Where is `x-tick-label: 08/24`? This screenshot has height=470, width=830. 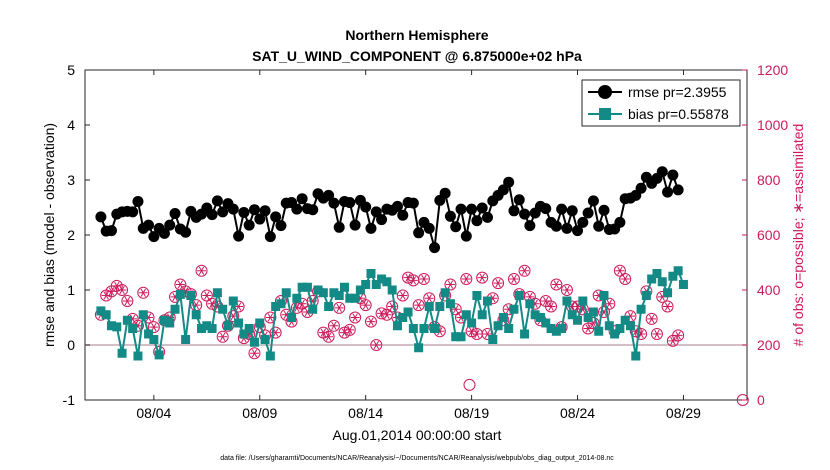 x-tick-label: 08/24 is located at coordinates (577, 413).